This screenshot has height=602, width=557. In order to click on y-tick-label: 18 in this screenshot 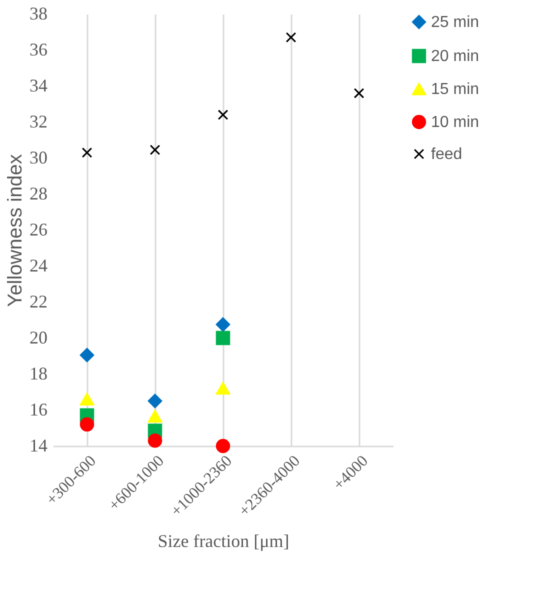, I will do `click(39, 374)`.